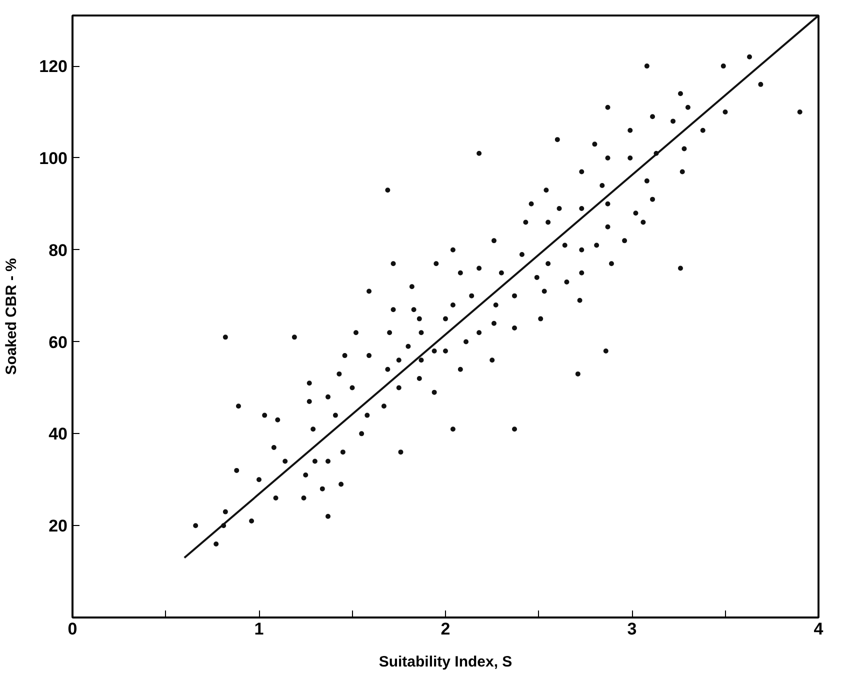 Image resolution: width=848 pixels, height=673 pixels. Describe the element at coordinates (259, 629) in the screenshot. I see `x-tick-label: 1` at that location.